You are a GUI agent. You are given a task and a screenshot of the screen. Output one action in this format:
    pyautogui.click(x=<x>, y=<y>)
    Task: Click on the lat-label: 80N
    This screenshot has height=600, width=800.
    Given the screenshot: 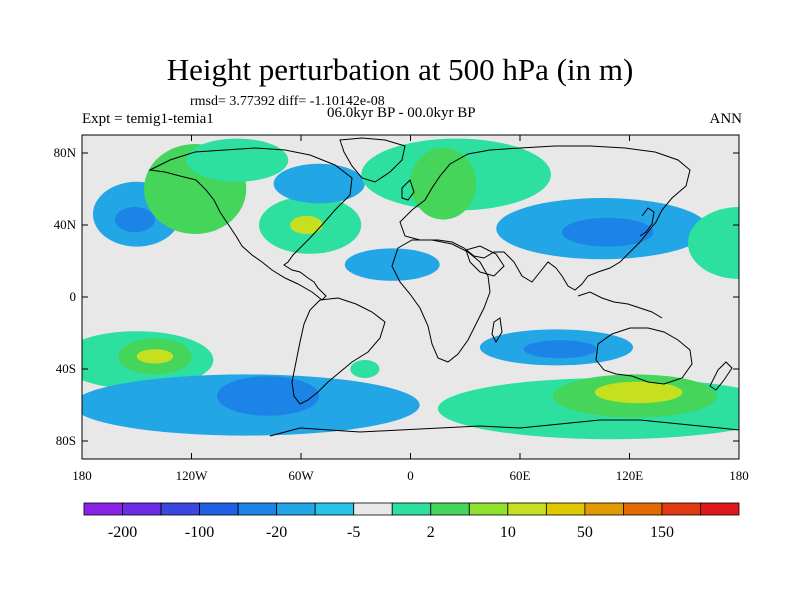 What is the action you would take?
    pyautogui.click(x=65, y=152)
    